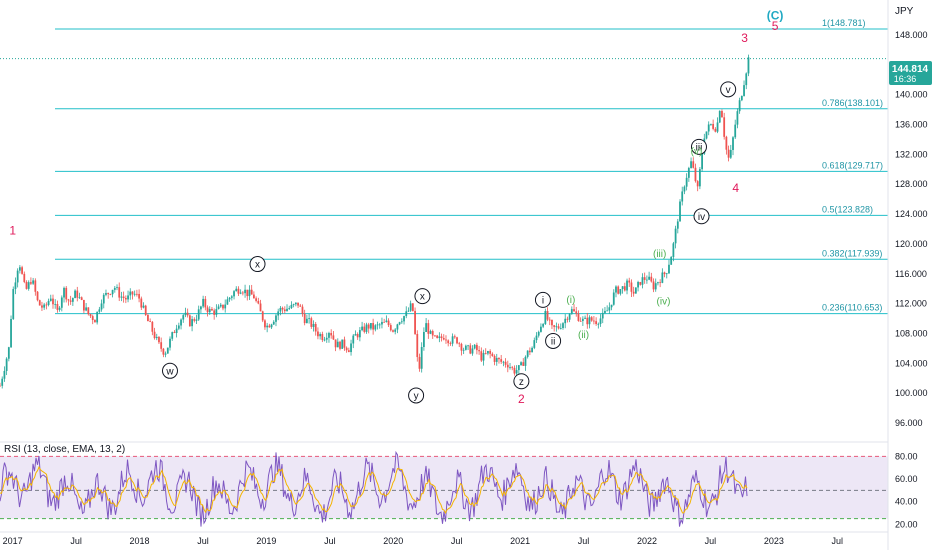  What do you see at coordinates (735, 188) in the screenshot?
I see `wave-label: 4` at bounding box center [735, 188].